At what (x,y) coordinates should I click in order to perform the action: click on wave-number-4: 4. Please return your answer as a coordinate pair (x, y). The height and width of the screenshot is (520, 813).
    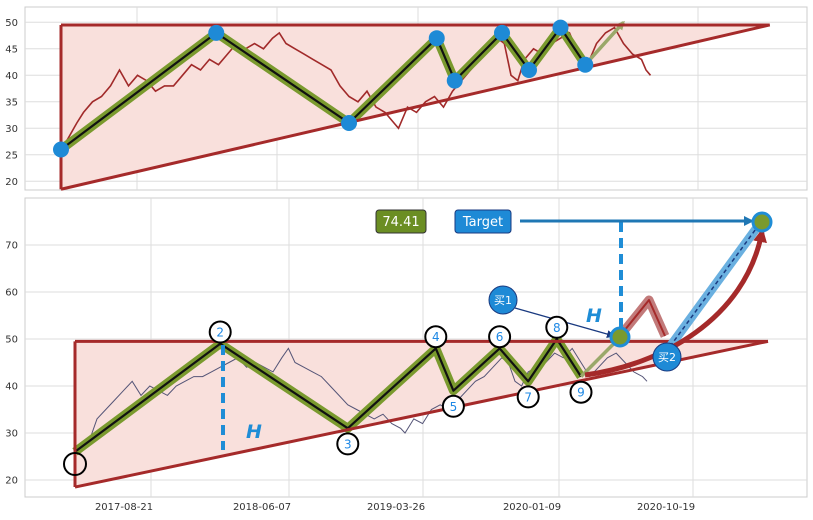
    Looking at the image, I should click on (436, 337).